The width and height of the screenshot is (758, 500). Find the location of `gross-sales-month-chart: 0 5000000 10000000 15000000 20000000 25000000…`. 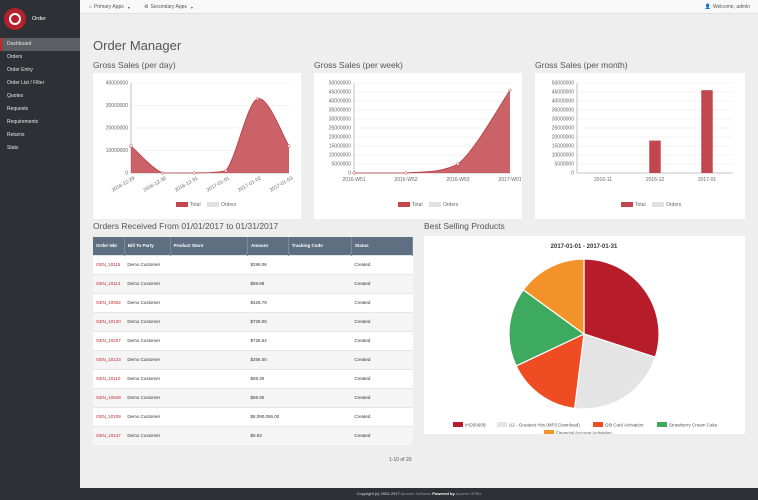

gross-sales-month-chart: 0 5000000 10000000 15000000 20000000 25000000… is located at coordinates (642, 144).